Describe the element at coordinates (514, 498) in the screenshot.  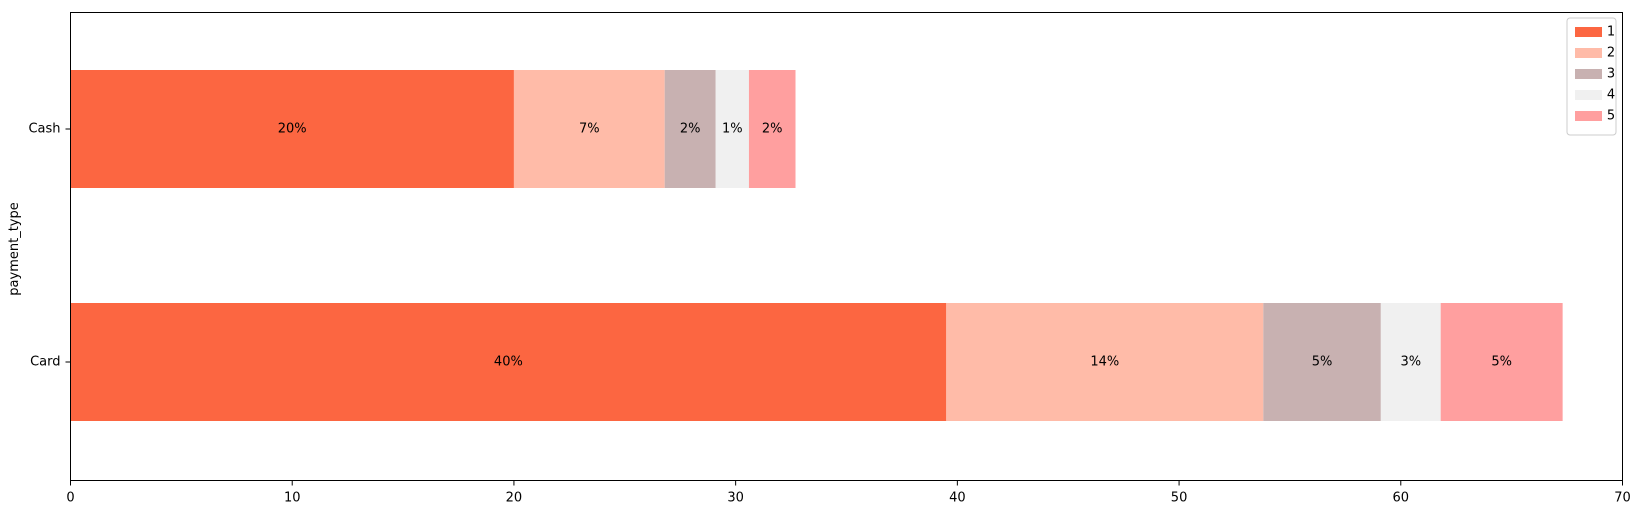
I see `x-tick-label: 20` at that location.